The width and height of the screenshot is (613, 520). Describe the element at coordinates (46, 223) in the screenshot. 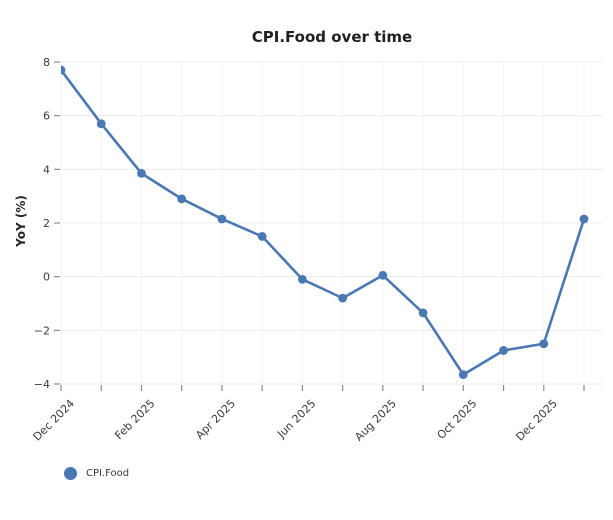

I see `y-tick-label: 2` at that location.